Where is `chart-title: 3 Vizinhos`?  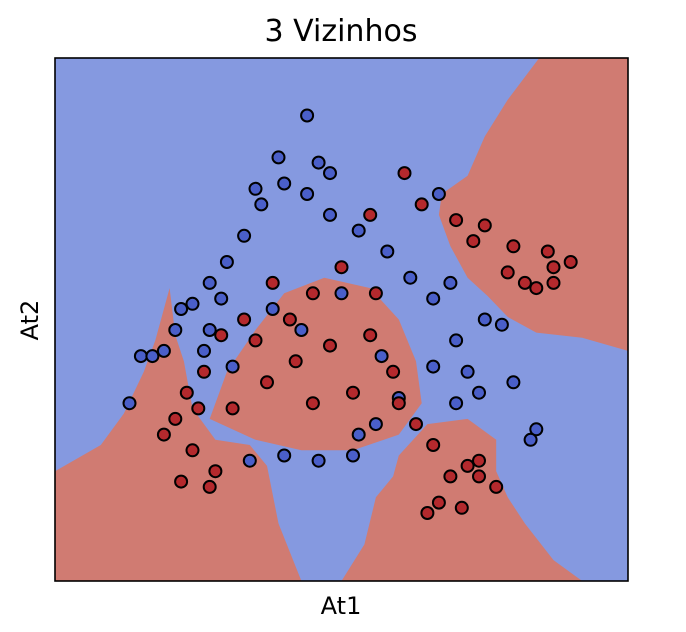
chart-title: 3 Vizinhos is located at coordinates (341, 31).